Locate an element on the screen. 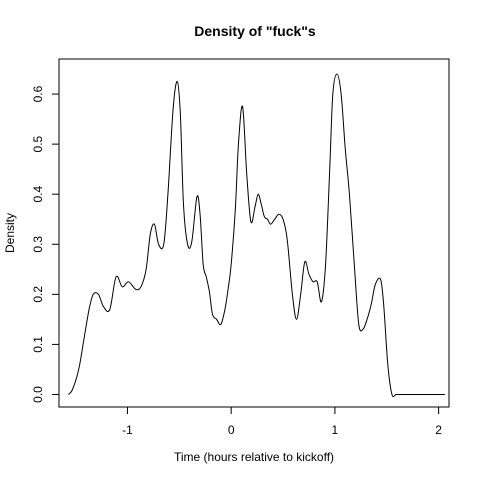 The width and height of the screenshot is (480, 480). y-tick-label: 0.6 is located at coordinates (38, 93).